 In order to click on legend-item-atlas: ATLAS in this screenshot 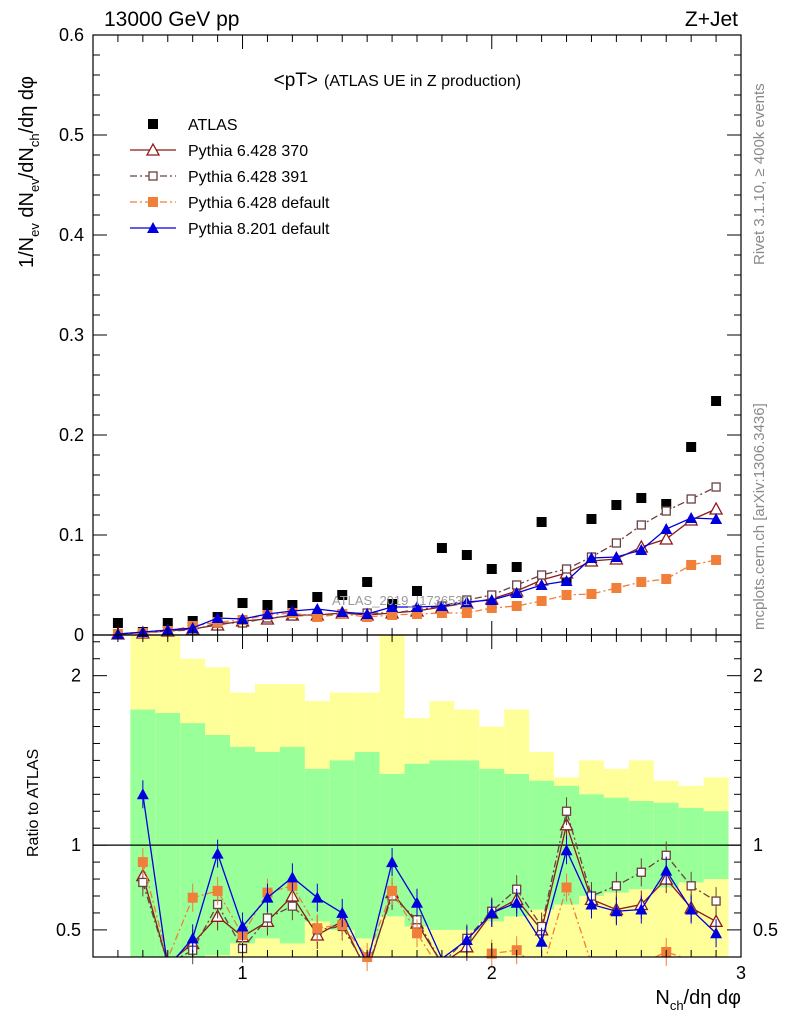, I will do `click(193, 125)`.